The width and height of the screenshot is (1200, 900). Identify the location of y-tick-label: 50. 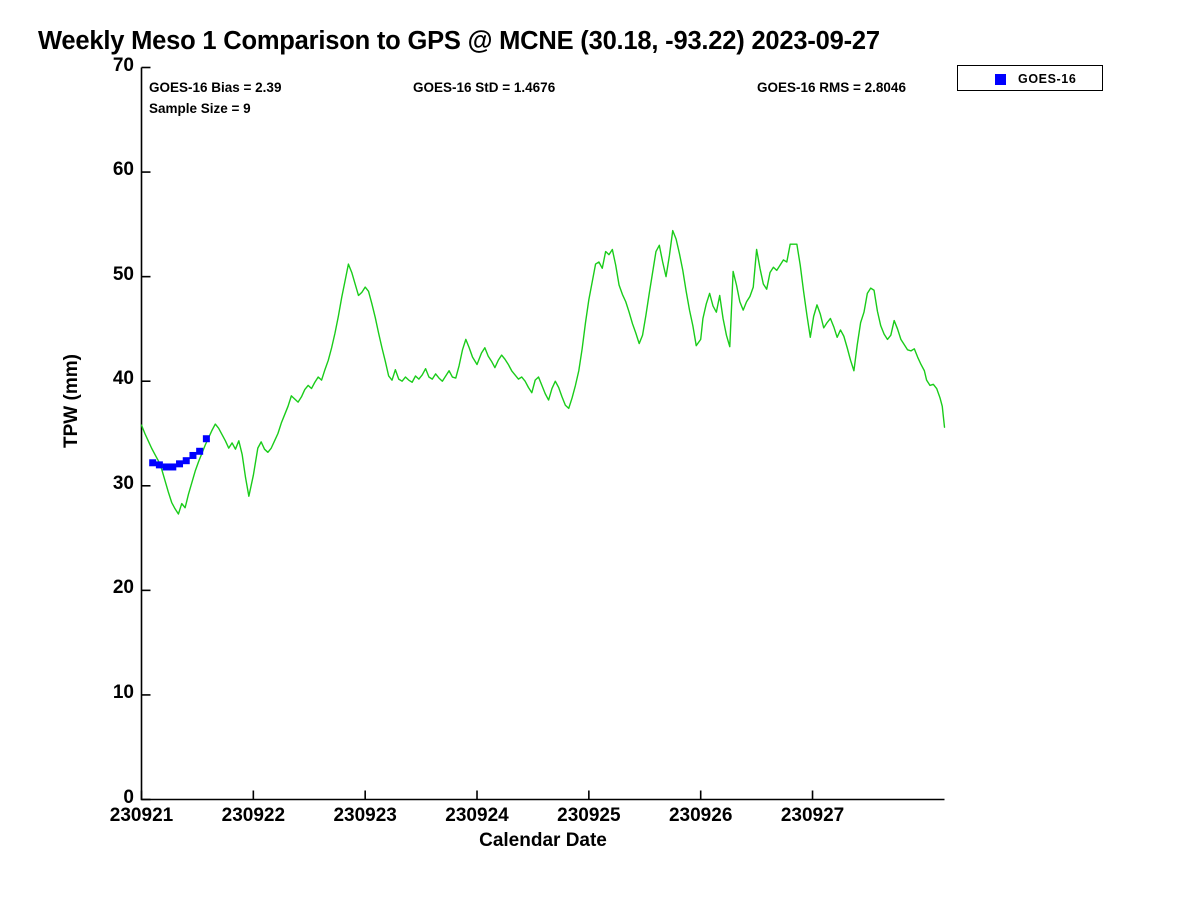
(123, 274).